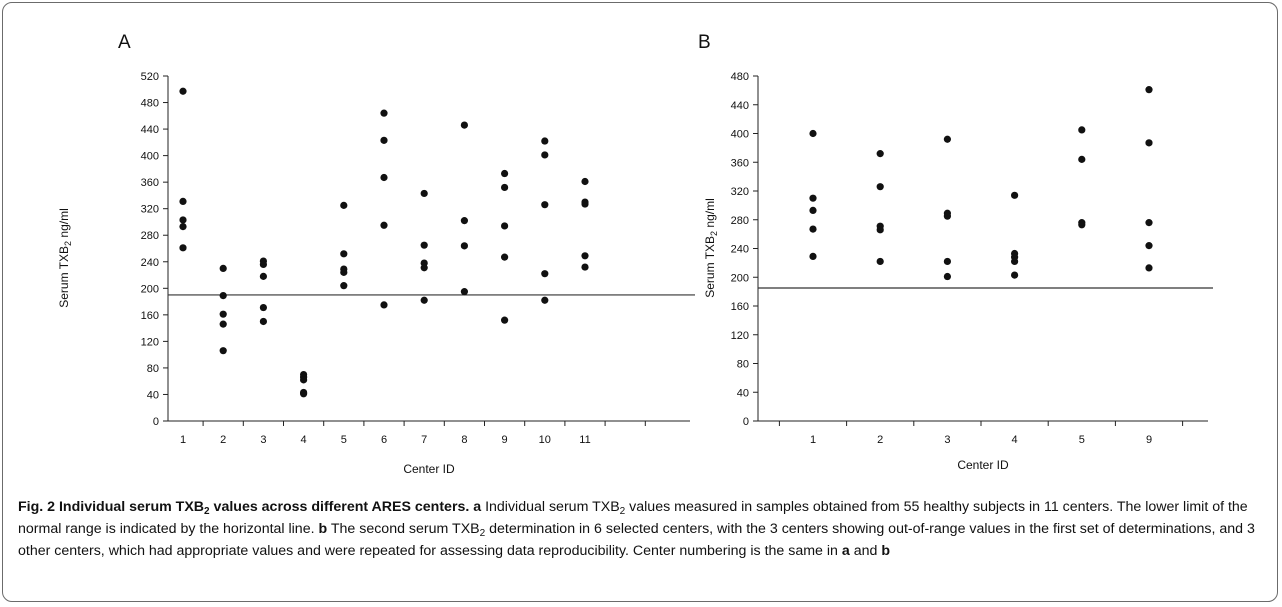 This screenshot has width=1282, height=607. What do you see at coordinates (155, 249) in the screenshot?
I see `panel-a-y-axis: 0 40 80 120 160 200 240 280 320 360 400 440 480 520` at bounding box center [155, 249].